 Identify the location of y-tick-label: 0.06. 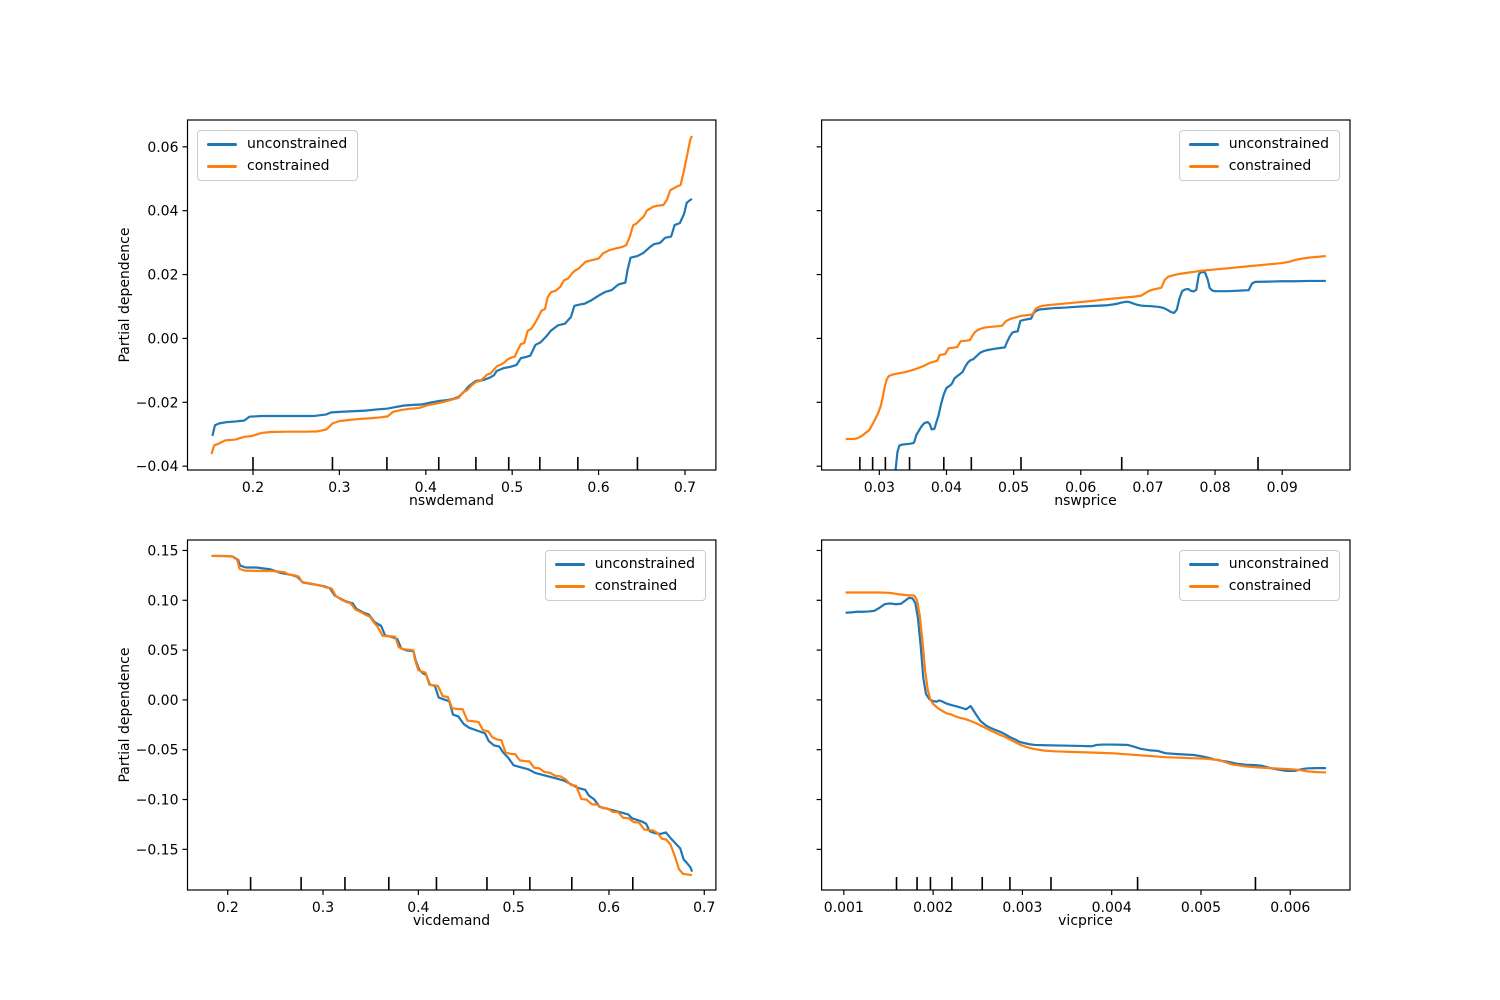
(162, 148).